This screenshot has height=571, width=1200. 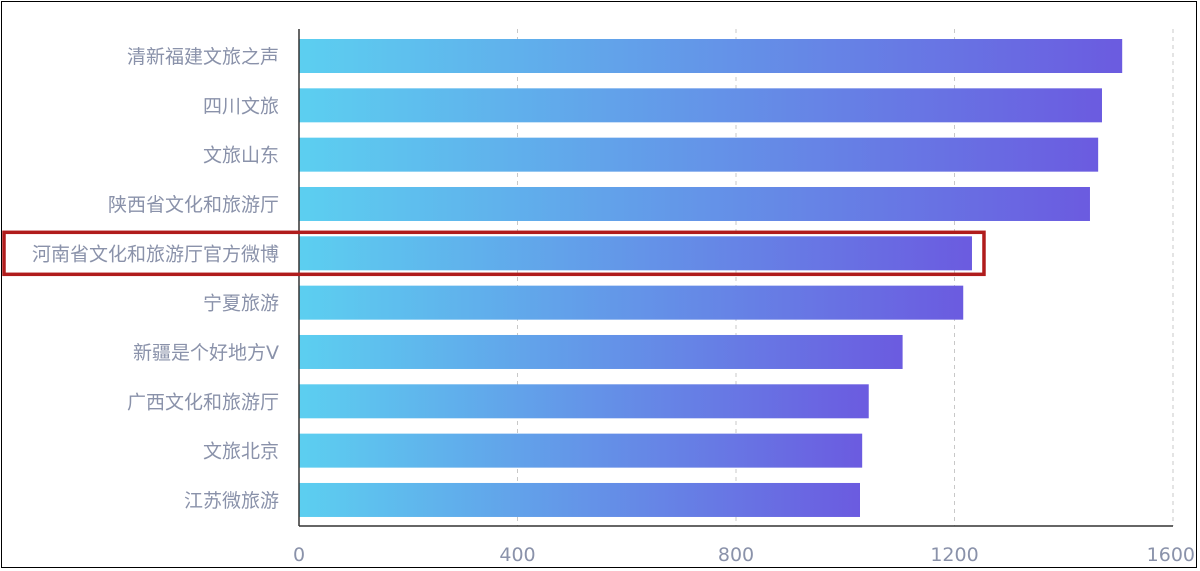 I want to click on category-label: 四川文旅, so click(x=241, y=106).